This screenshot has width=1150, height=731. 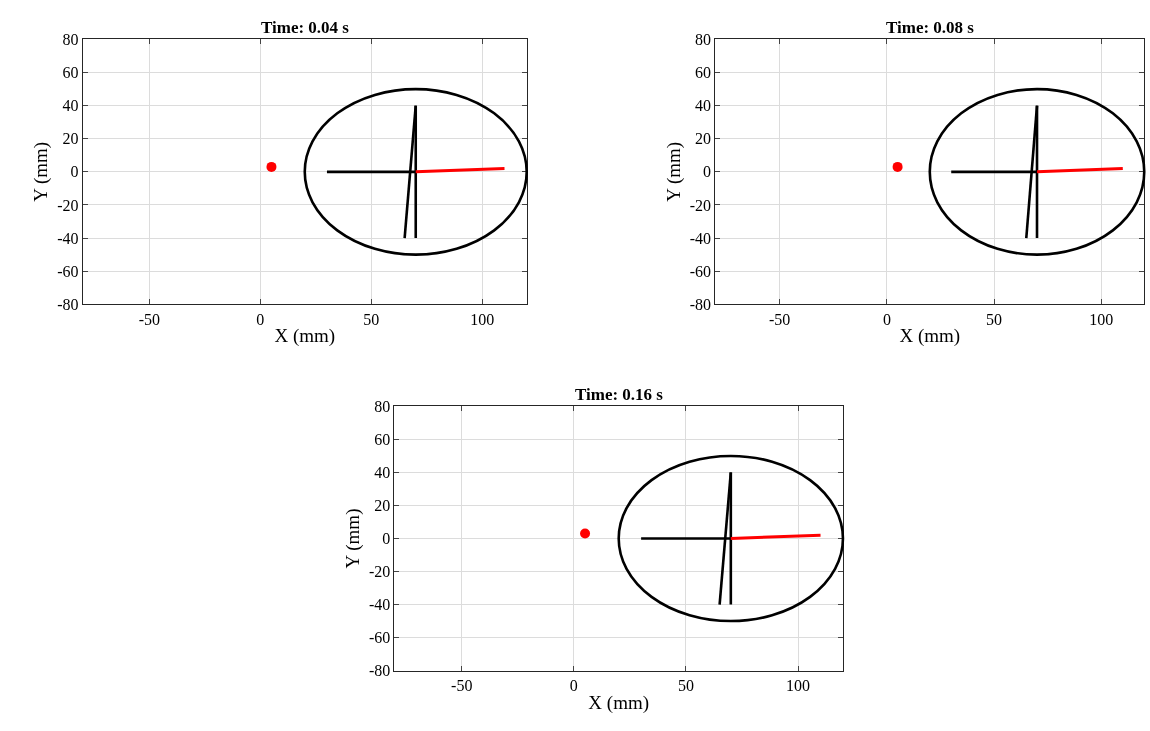 I want to click on chart-title: Time: 0.04 s, so click(x=305, y=27).